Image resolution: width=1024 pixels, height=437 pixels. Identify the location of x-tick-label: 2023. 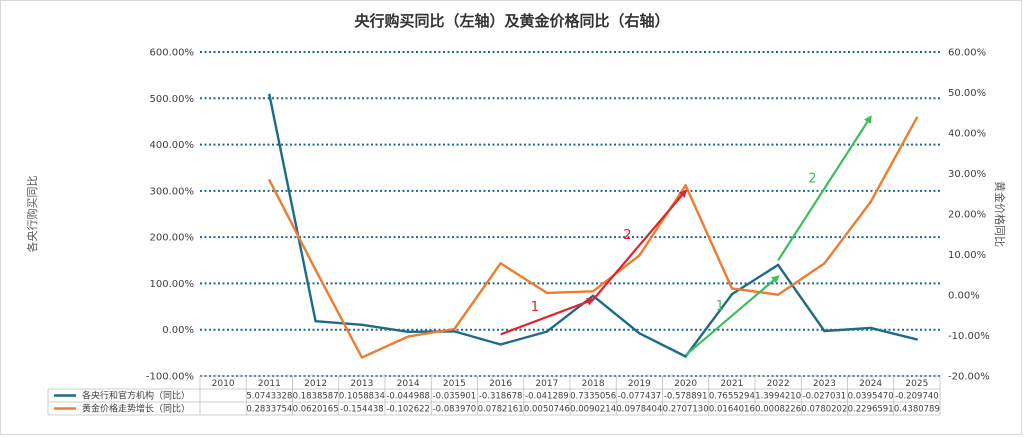
(824, 384).